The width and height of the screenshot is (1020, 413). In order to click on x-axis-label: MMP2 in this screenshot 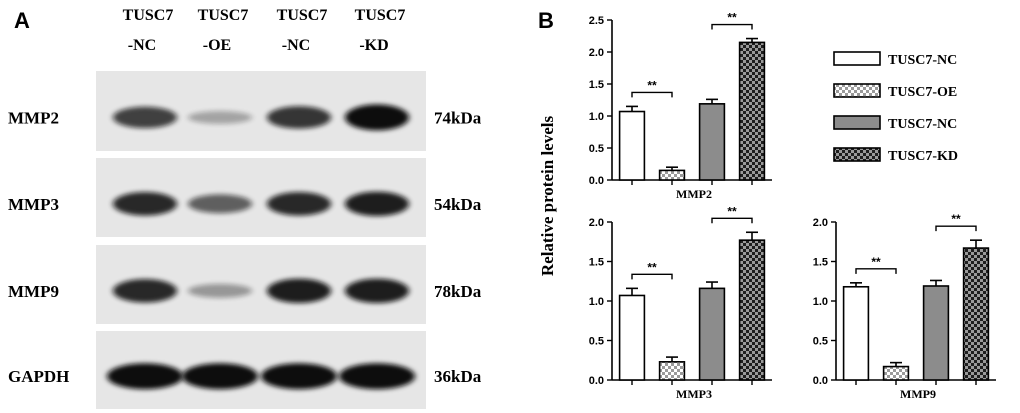, I will do `click(694, 194)`.